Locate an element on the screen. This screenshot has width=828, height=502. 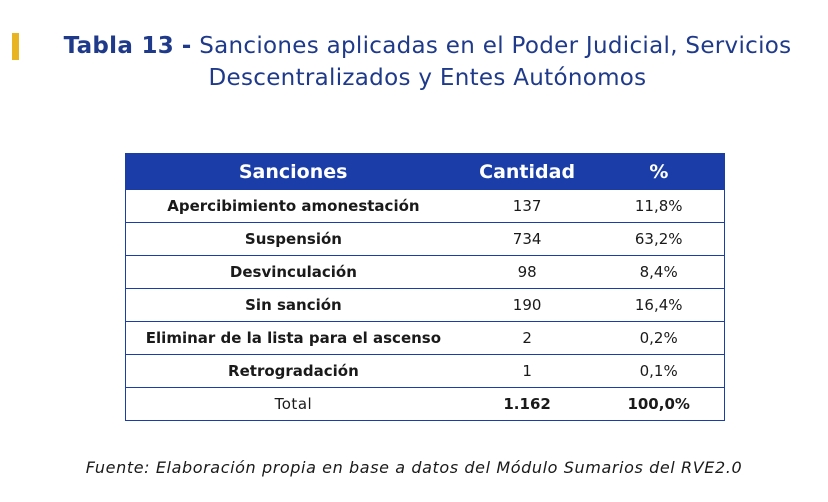
cell-sancion: Eliminar de la lista para el ascenso is located at coordinates (292, 338).